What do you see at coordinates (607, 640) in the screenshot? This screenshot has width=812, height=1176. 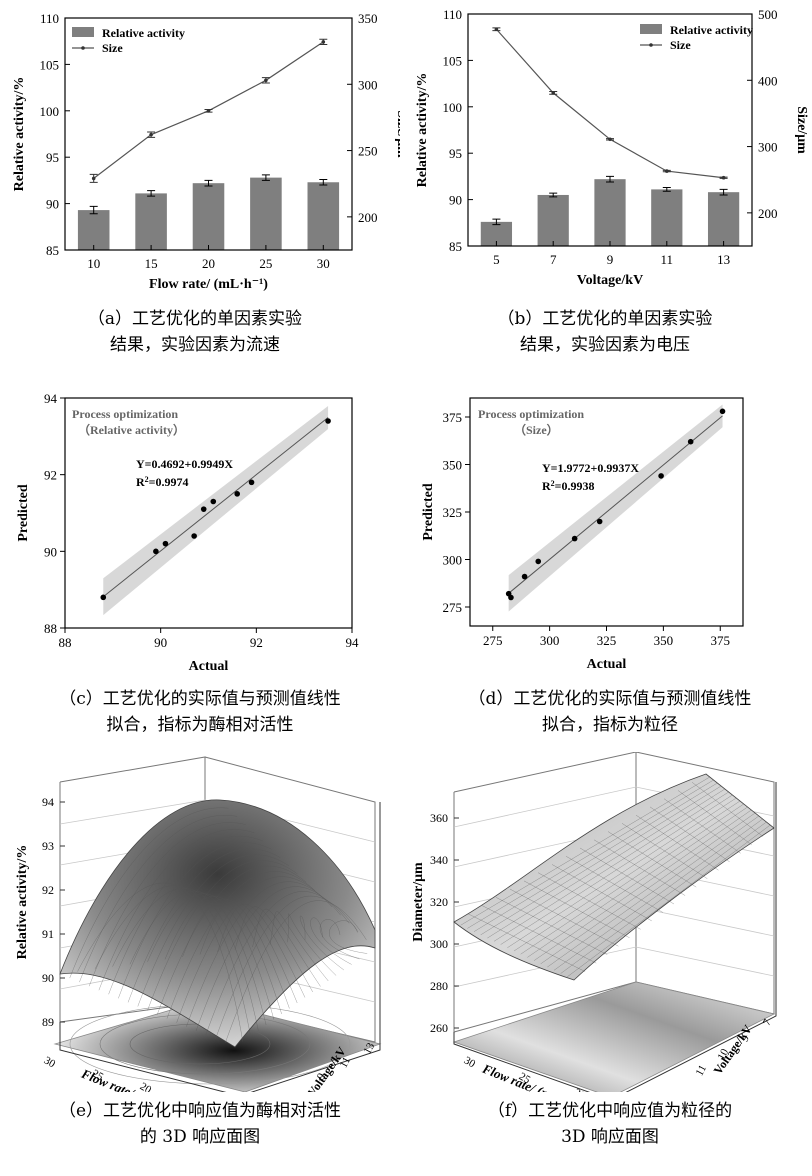 I see `xtick-label-d: 325` at bounding box center [607, 640].